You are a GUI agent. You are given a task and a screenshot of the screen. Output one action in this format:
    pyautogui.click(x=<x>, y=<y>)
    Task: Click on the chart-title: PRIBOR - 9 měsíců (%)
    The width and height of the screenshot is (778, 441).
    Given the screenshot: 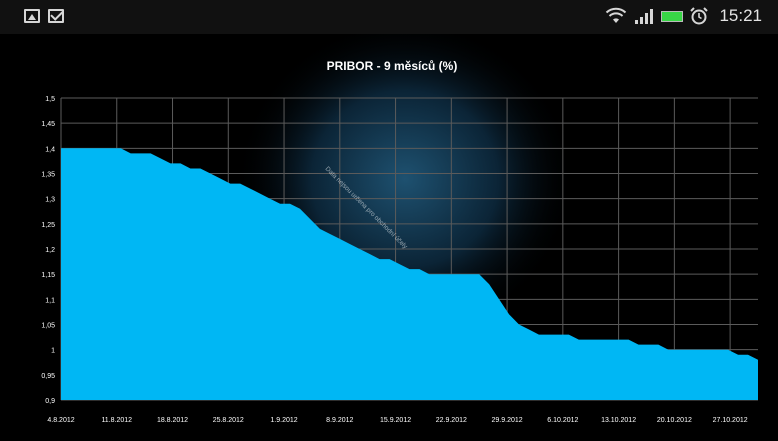 What is the action you would take?
    pyautogui.click(x=392, y=66)
    